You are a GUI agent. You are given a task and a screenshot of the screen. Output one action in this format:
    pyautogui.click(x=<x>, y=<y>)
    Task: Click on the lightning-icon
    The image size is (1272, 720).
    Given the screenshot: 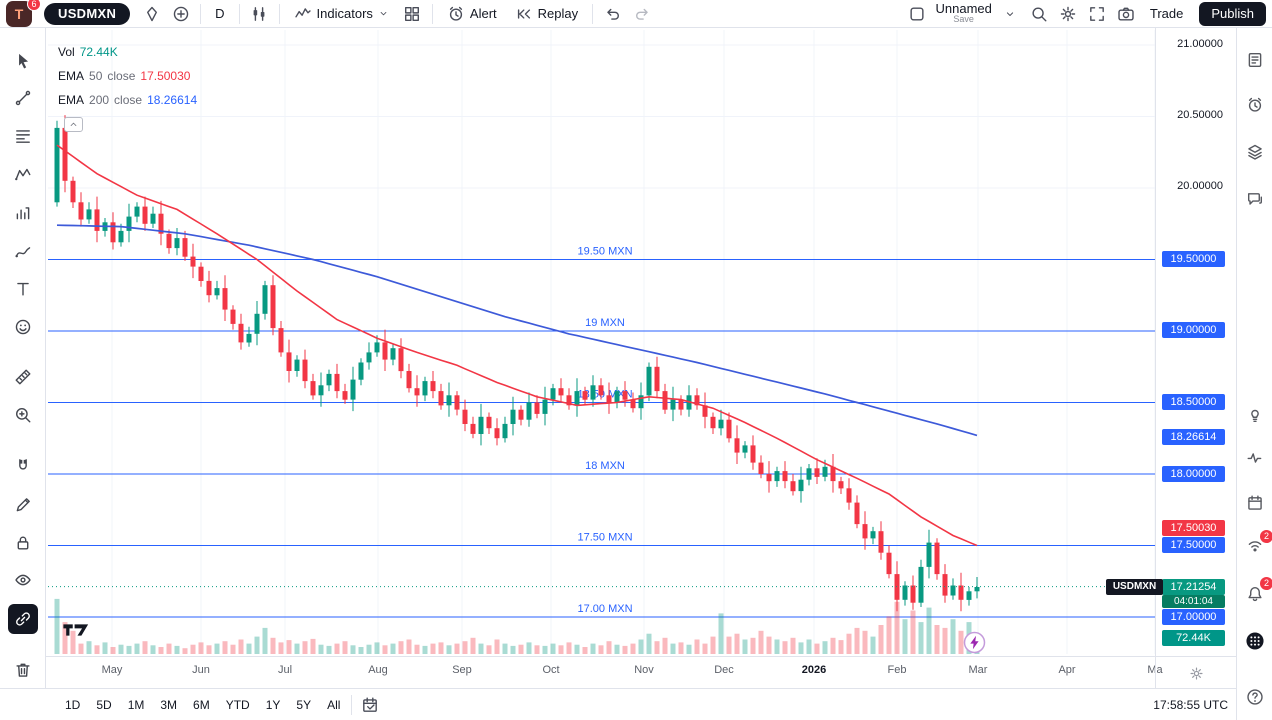 What is the action you would take?
    pyautogui.click(x=974, y=642)
    